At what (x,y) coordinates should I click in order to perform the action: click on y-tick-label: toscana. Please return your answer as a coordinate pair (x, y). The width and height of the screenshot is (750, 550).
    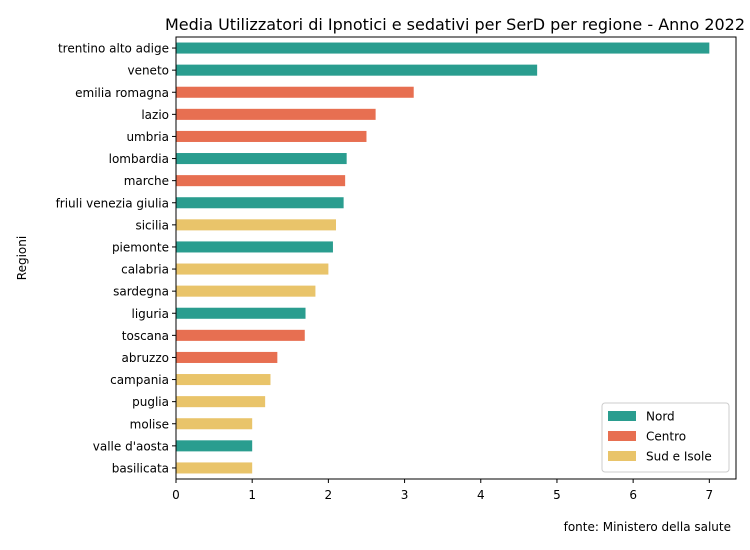
    Looking at the image, I should click on (145, 336).